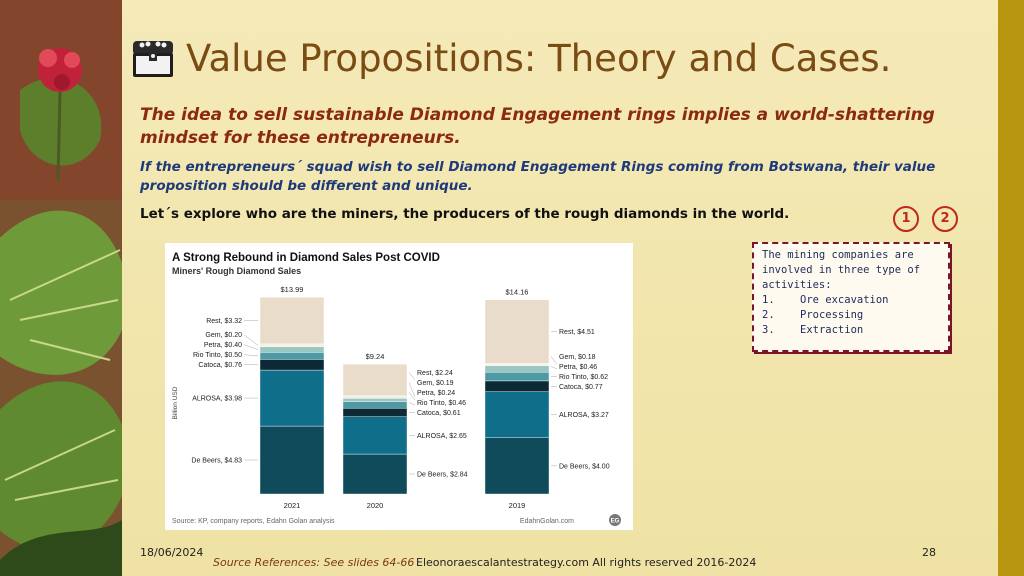 The image size is (1024, 576). I want to click on list-item-text: Ore excavation, so click(844, 300).